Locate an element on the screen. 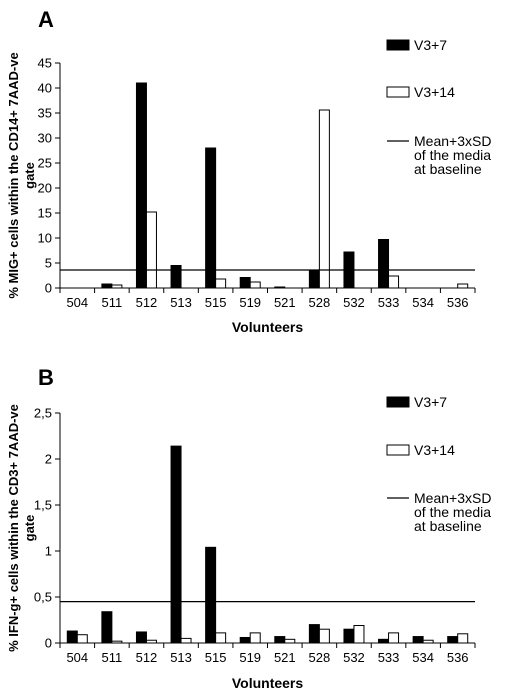  x-tick-label: 528 is located at coordinates (320, 657).